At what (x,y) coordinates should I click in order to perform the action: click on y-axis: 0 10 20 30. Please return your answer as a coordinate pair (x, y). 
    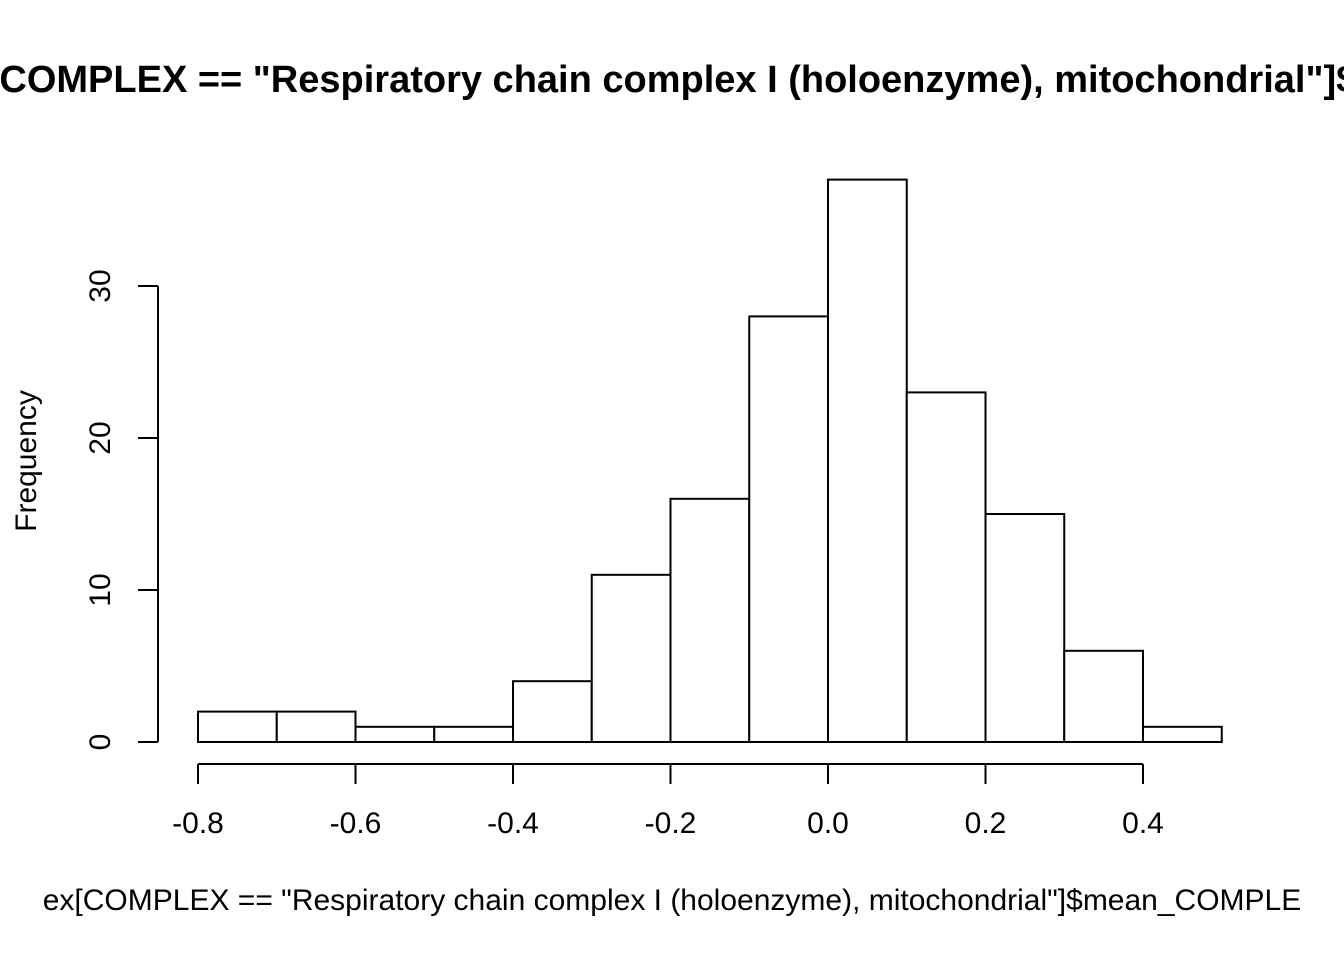
    Looking at the image, I should click on (121, 510).